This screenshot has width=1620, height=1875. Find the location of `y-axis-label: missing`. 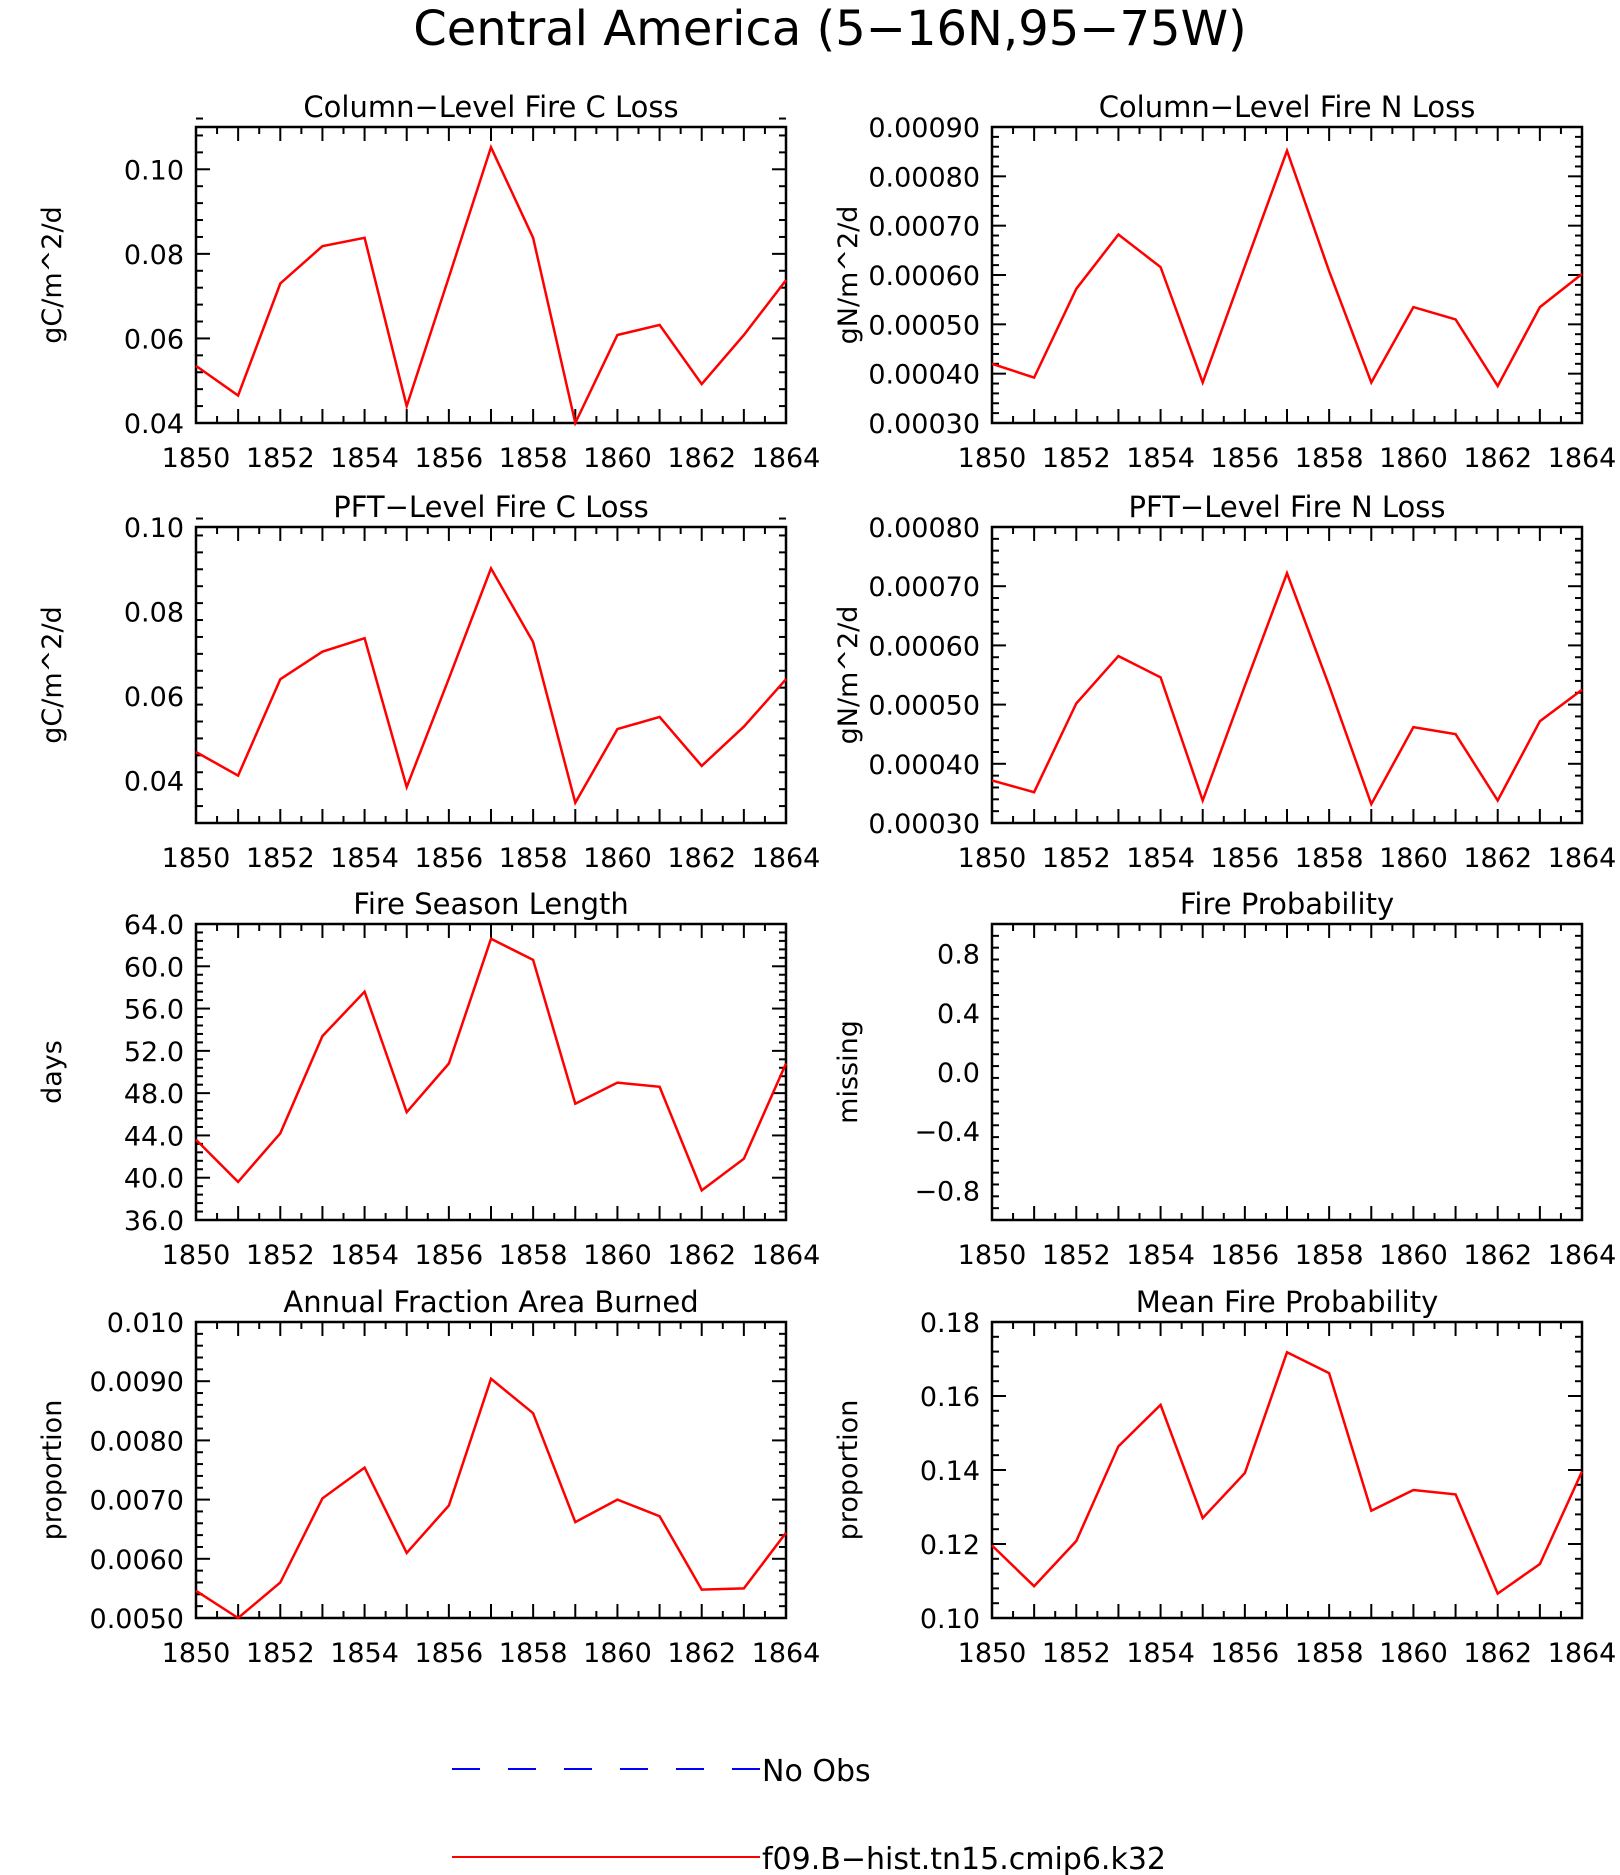

y-axis-label: missing is located at coordinates (848, 1072).